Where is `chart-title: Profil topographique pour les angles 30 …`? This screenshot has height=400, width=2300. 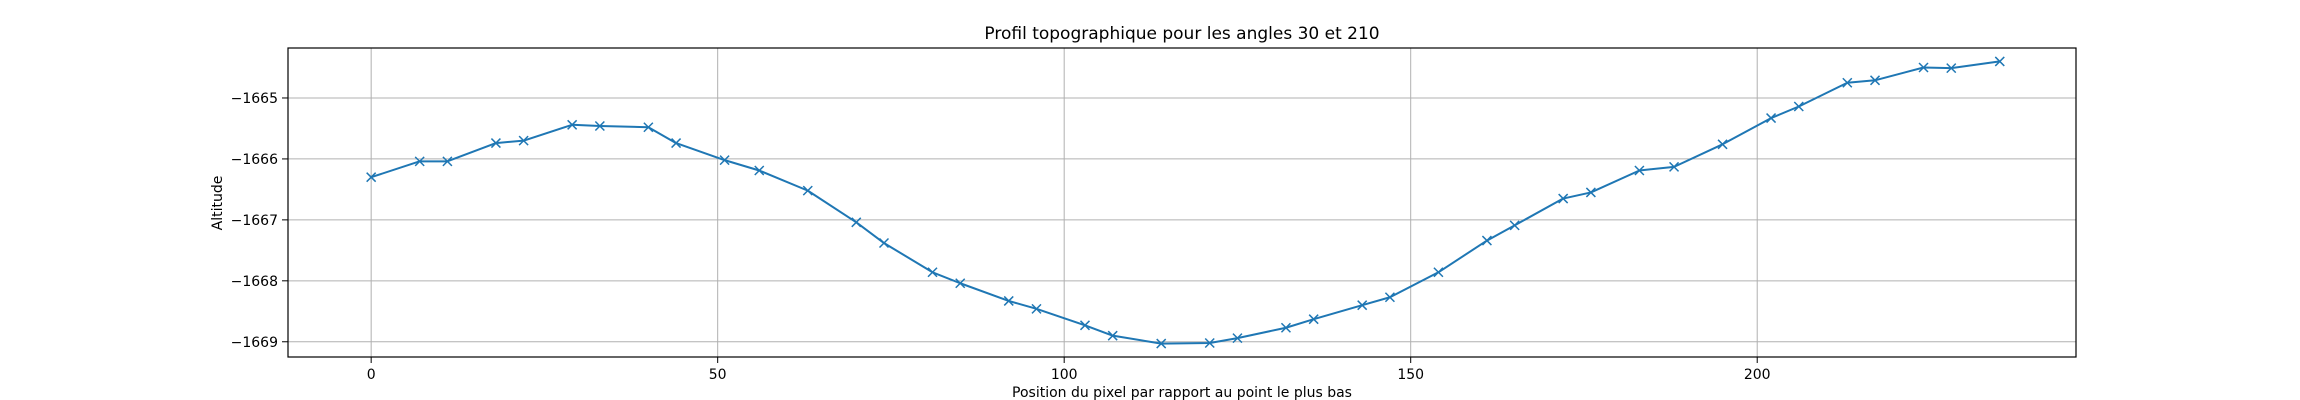 chart-title: Profil topographique pour les angles 30 … is located at coordinates (1181, 34).